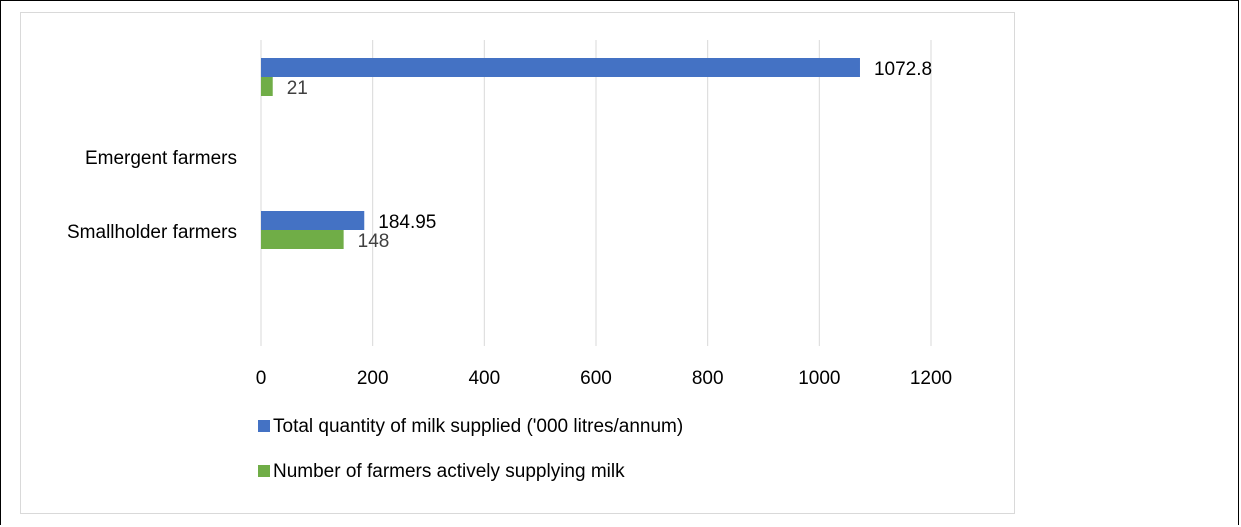 The height and width of the screenshot is (527, 1241). Describe the element at coordinates (152, 232) in the screenshot. I see `category-label: Smallholder farmers` at that location.